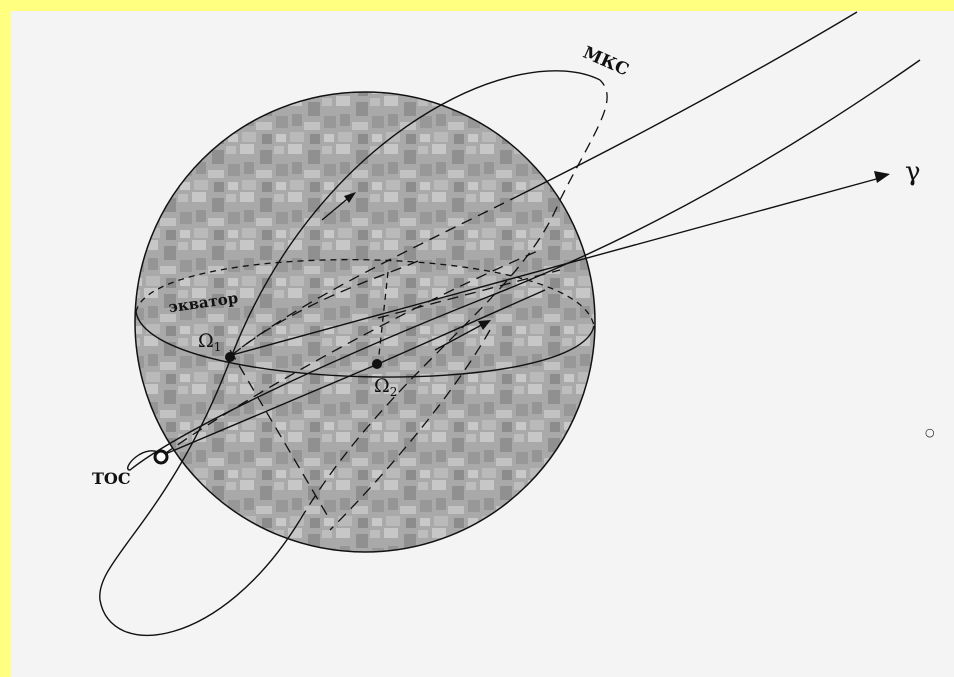 Image resolution: width=954 pixels, height=677 pixels. Describe the element at coordinates (111, 478) in the screenshot. I see `toc-label: ТОС` at that location.